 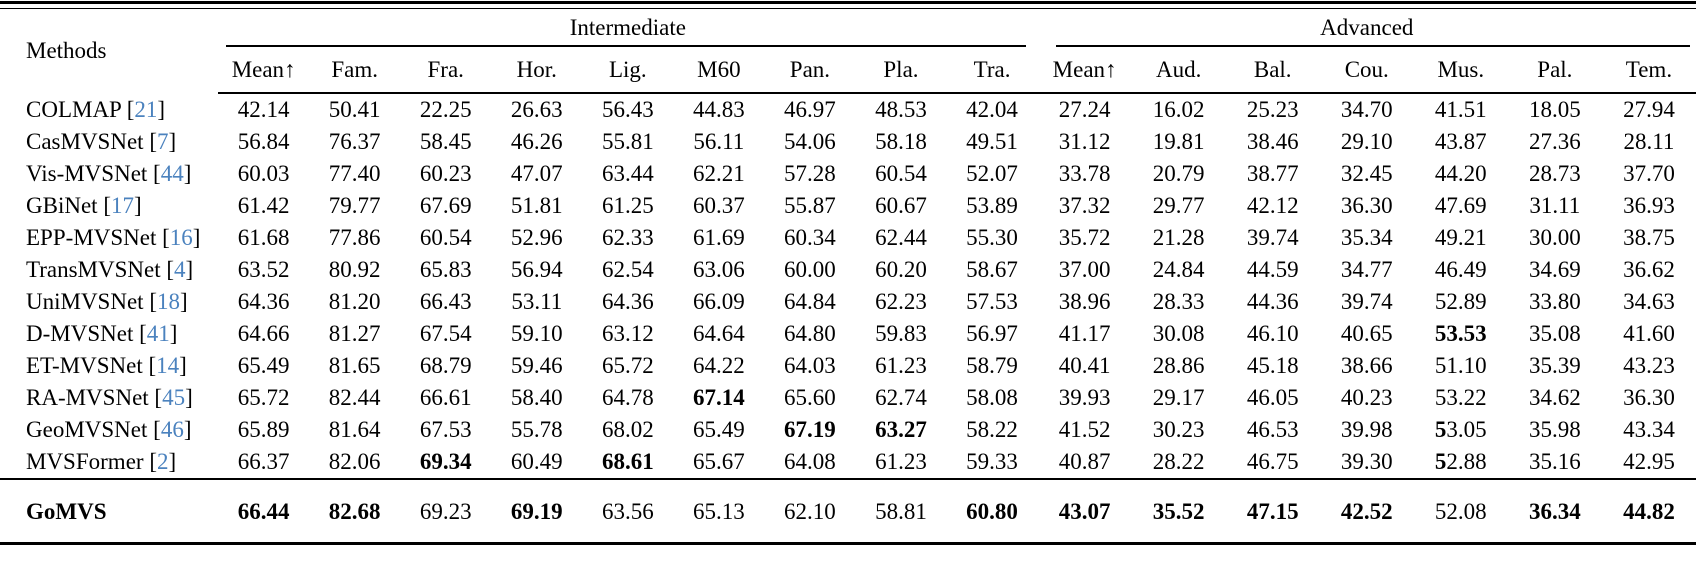 I want to click on value-cell: 64.08, so click(x=810, y=461).